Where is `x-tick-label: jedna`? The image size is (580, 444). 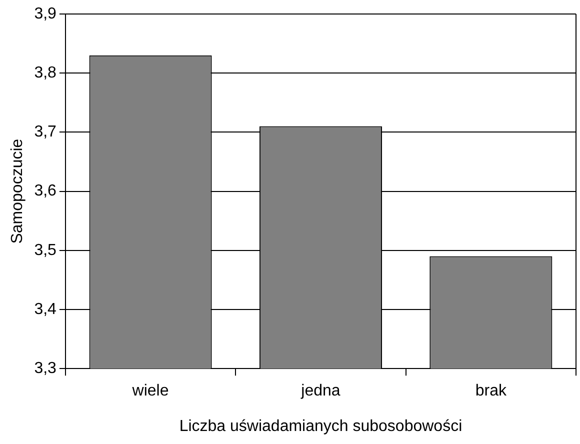
x-tick-label: jedna is located at coordinates (320, 391).